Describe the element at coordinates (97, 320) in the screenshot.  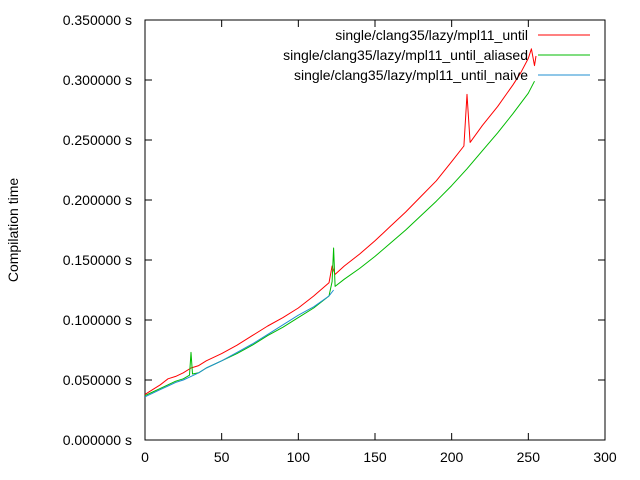
I see `y-tick-label: 0.100000 s` at that location.